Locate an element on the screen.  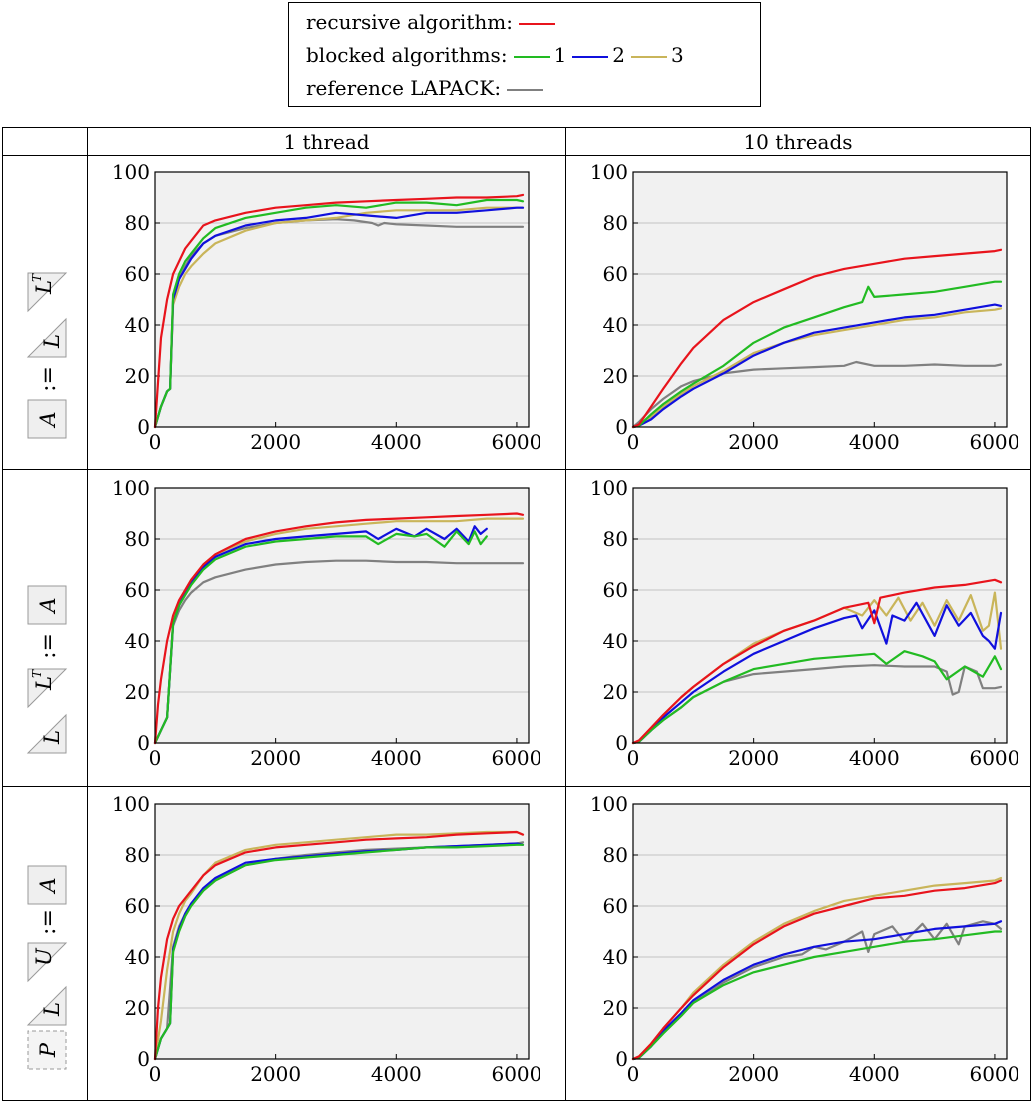
table-divider-row1 is located at coordinates (516, 469).